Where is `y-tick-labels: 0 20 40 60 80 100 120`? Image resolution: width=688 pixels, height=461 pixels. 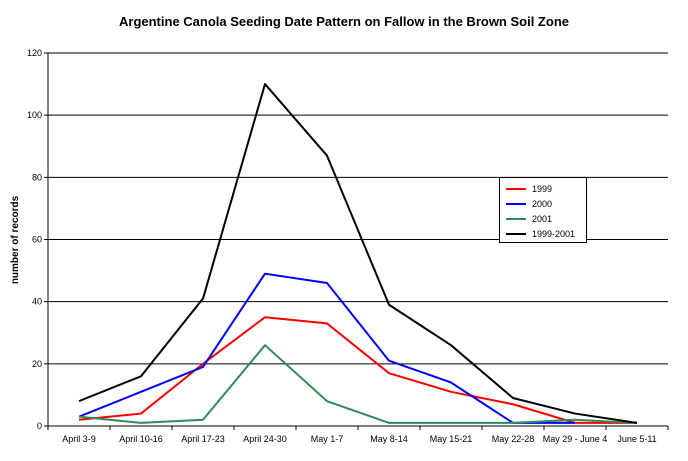 y-tick-labels: 0 20 40 60 80 100 120 is located at coordinates (34, 239).